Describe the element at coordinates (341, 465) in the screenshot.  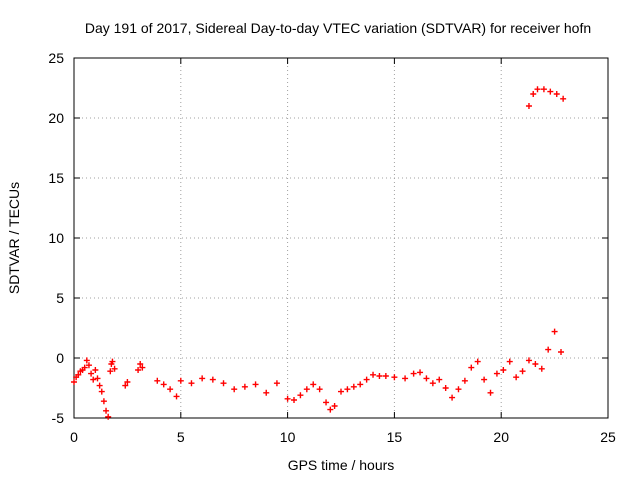
I see `x-axis-label: GPS time / hours` at that location.